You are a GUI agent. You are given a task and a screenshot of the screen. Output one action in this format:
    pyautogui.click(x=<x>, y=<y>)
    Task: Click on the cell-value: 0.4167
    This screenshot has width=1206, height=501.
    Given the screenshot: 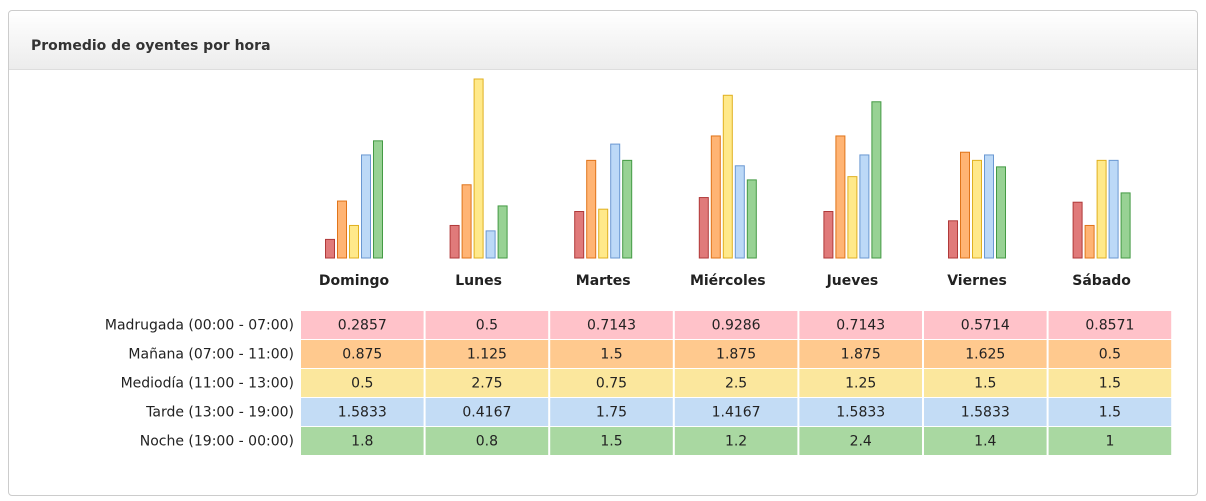 What is the action you would take?
    pyautogui.click(x=486, y=413)
    